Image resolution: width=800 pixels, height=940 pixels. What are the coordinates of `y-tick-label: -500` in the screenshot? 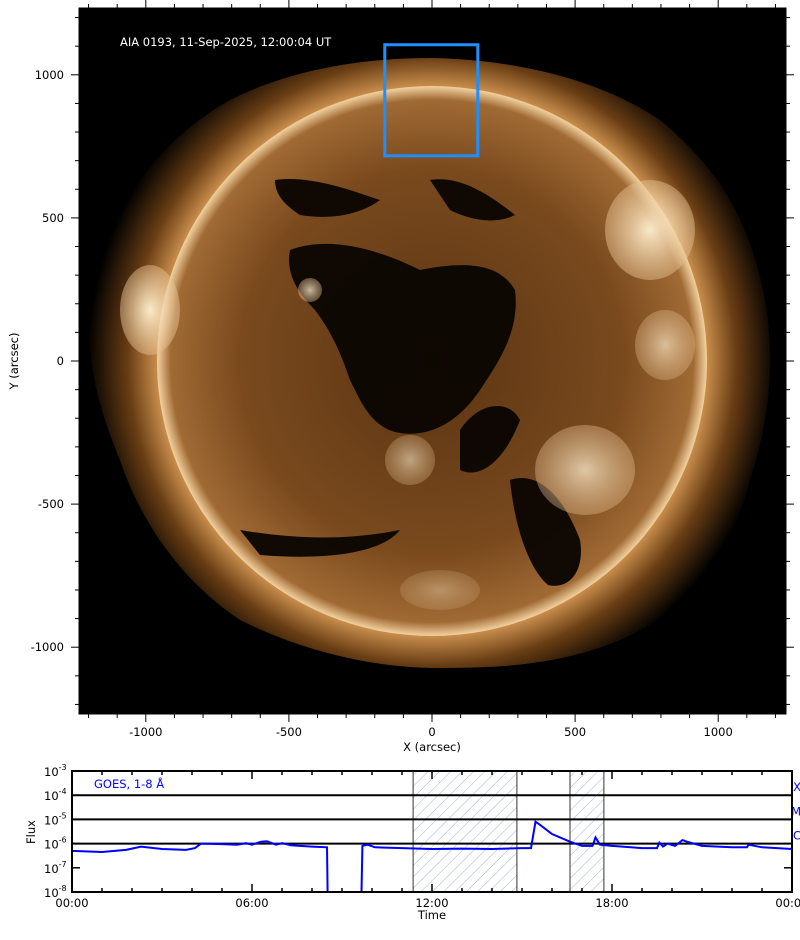 It's located at (51, 504).